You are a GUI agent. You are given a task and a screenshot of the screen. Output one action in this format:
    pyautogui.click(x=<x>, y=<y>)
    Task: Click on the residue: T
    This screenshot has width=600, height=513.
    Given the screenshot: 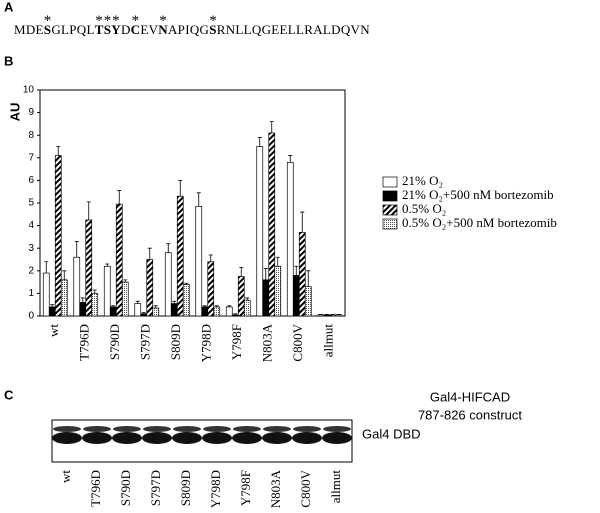 What is the action you would take?
    pyautogui.click(x=99, y=29)
    